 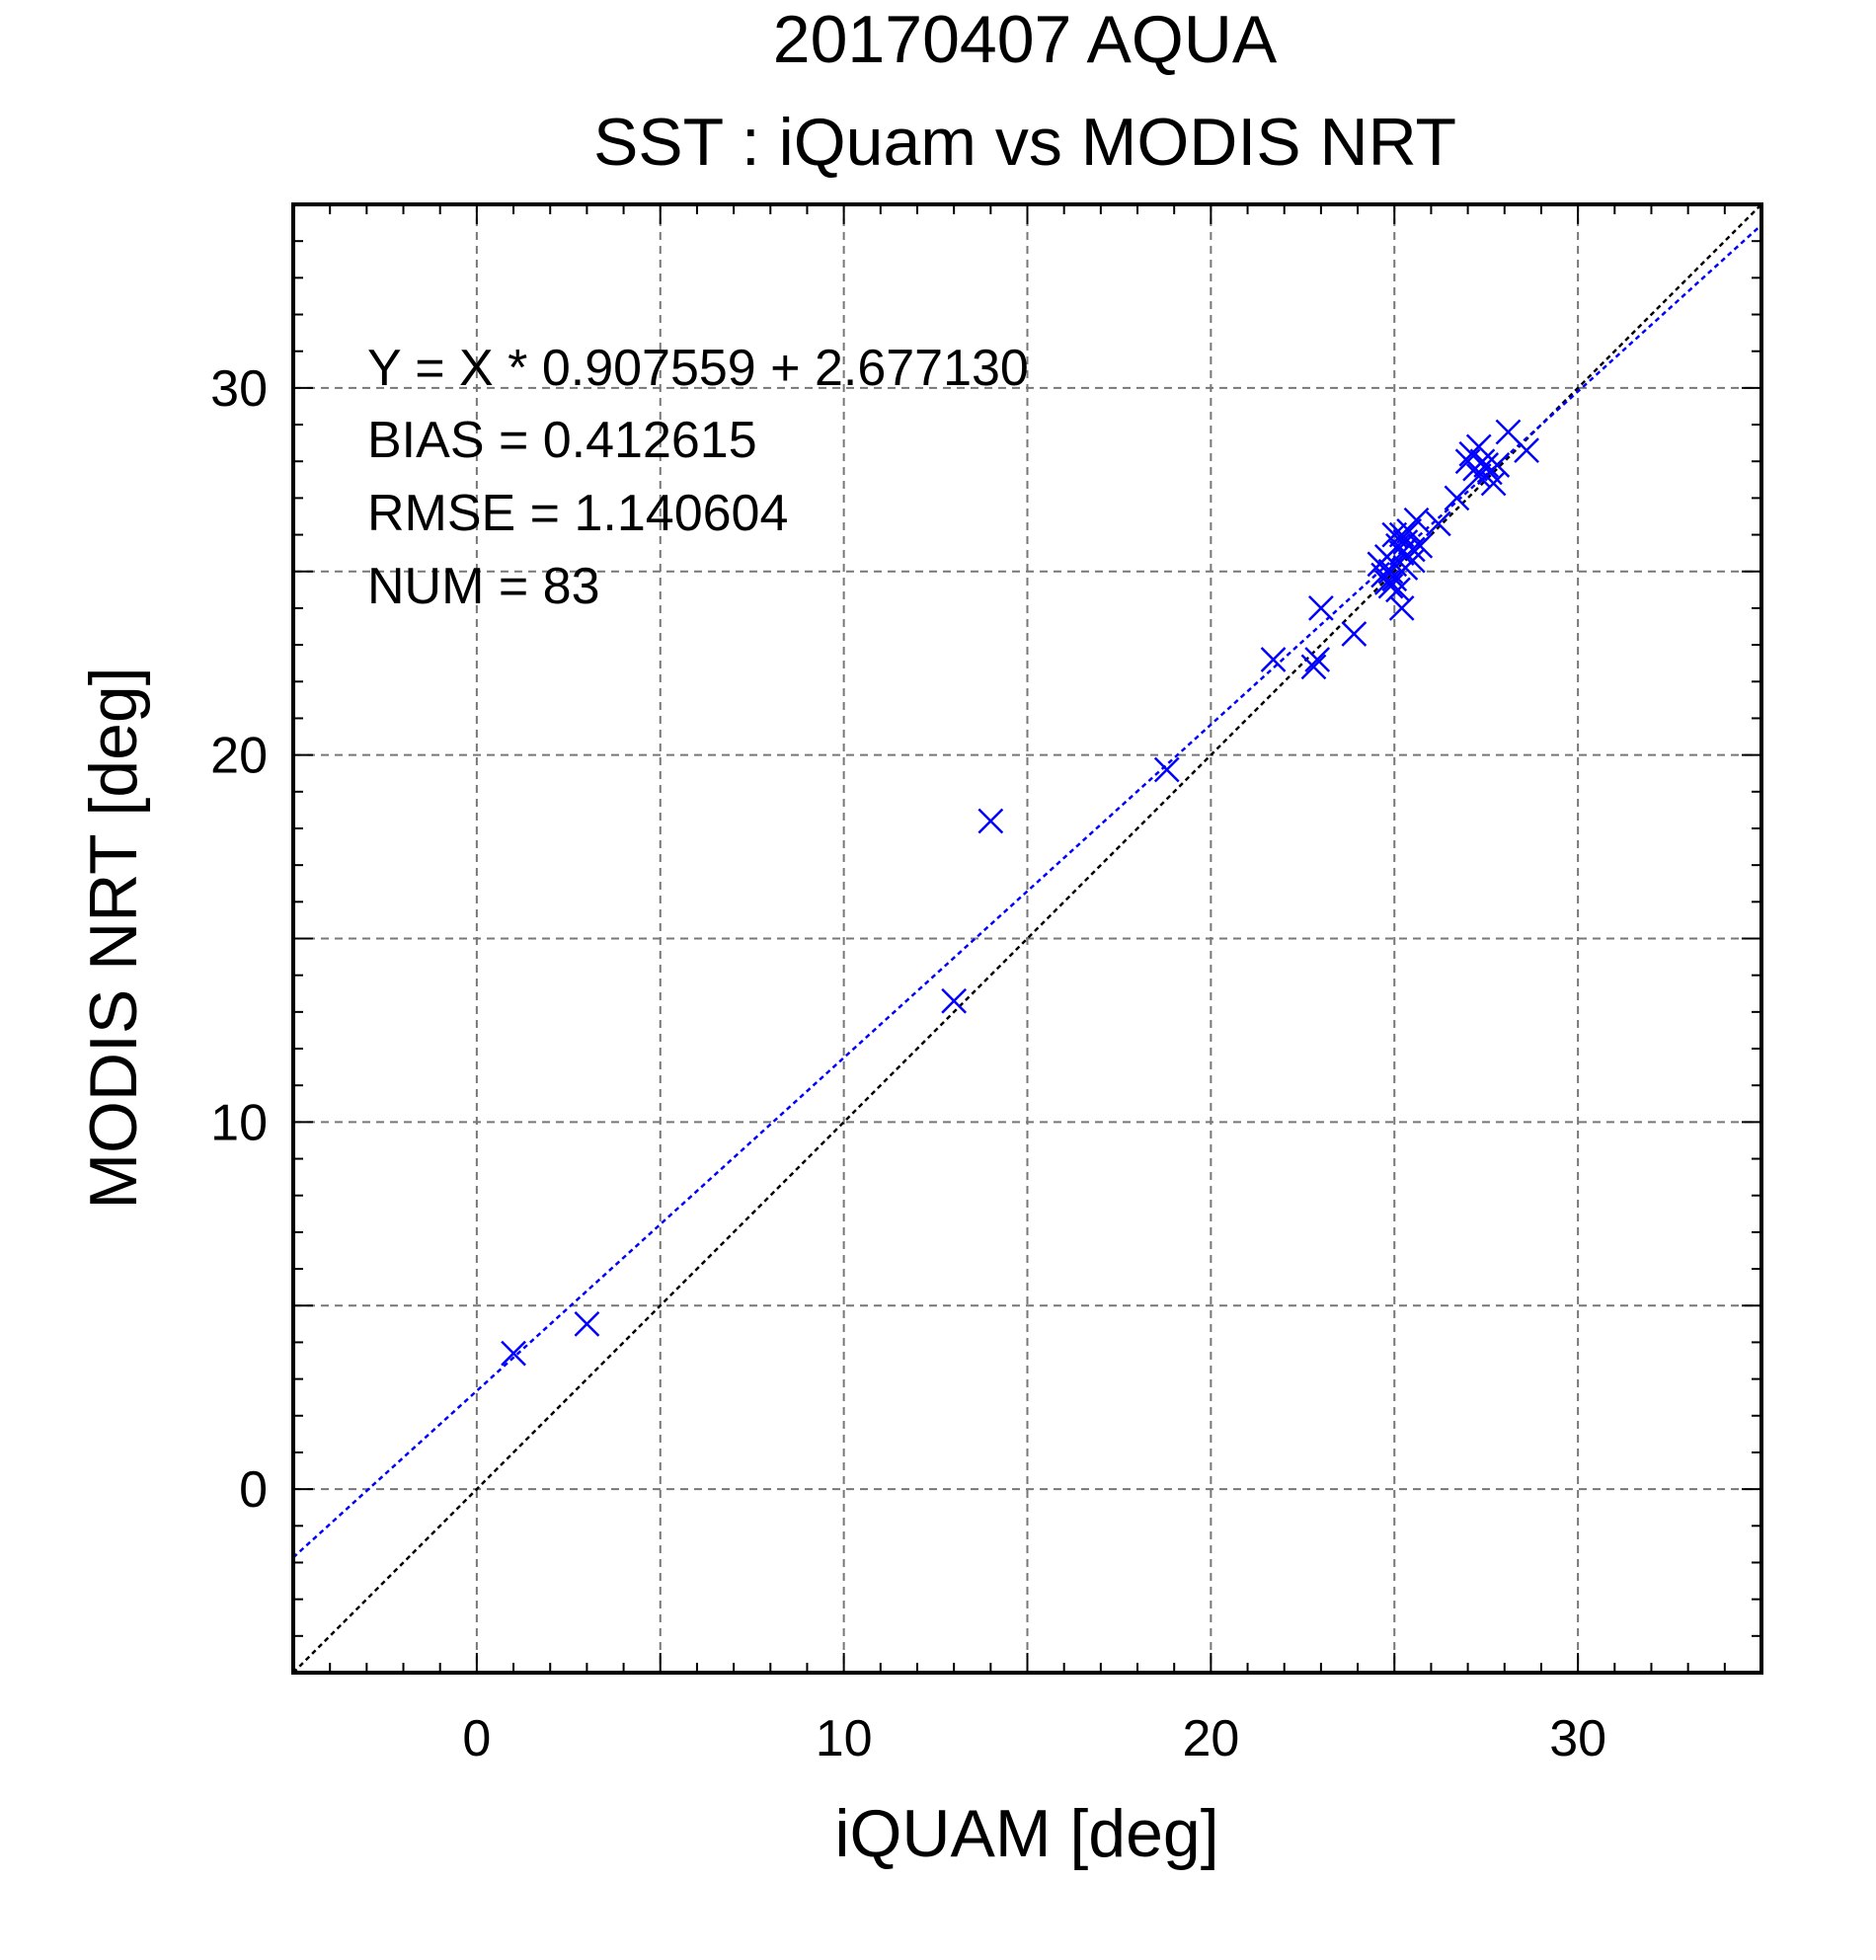 I want to click on x-tick-label: 20, so click(x=1211, y=1739).